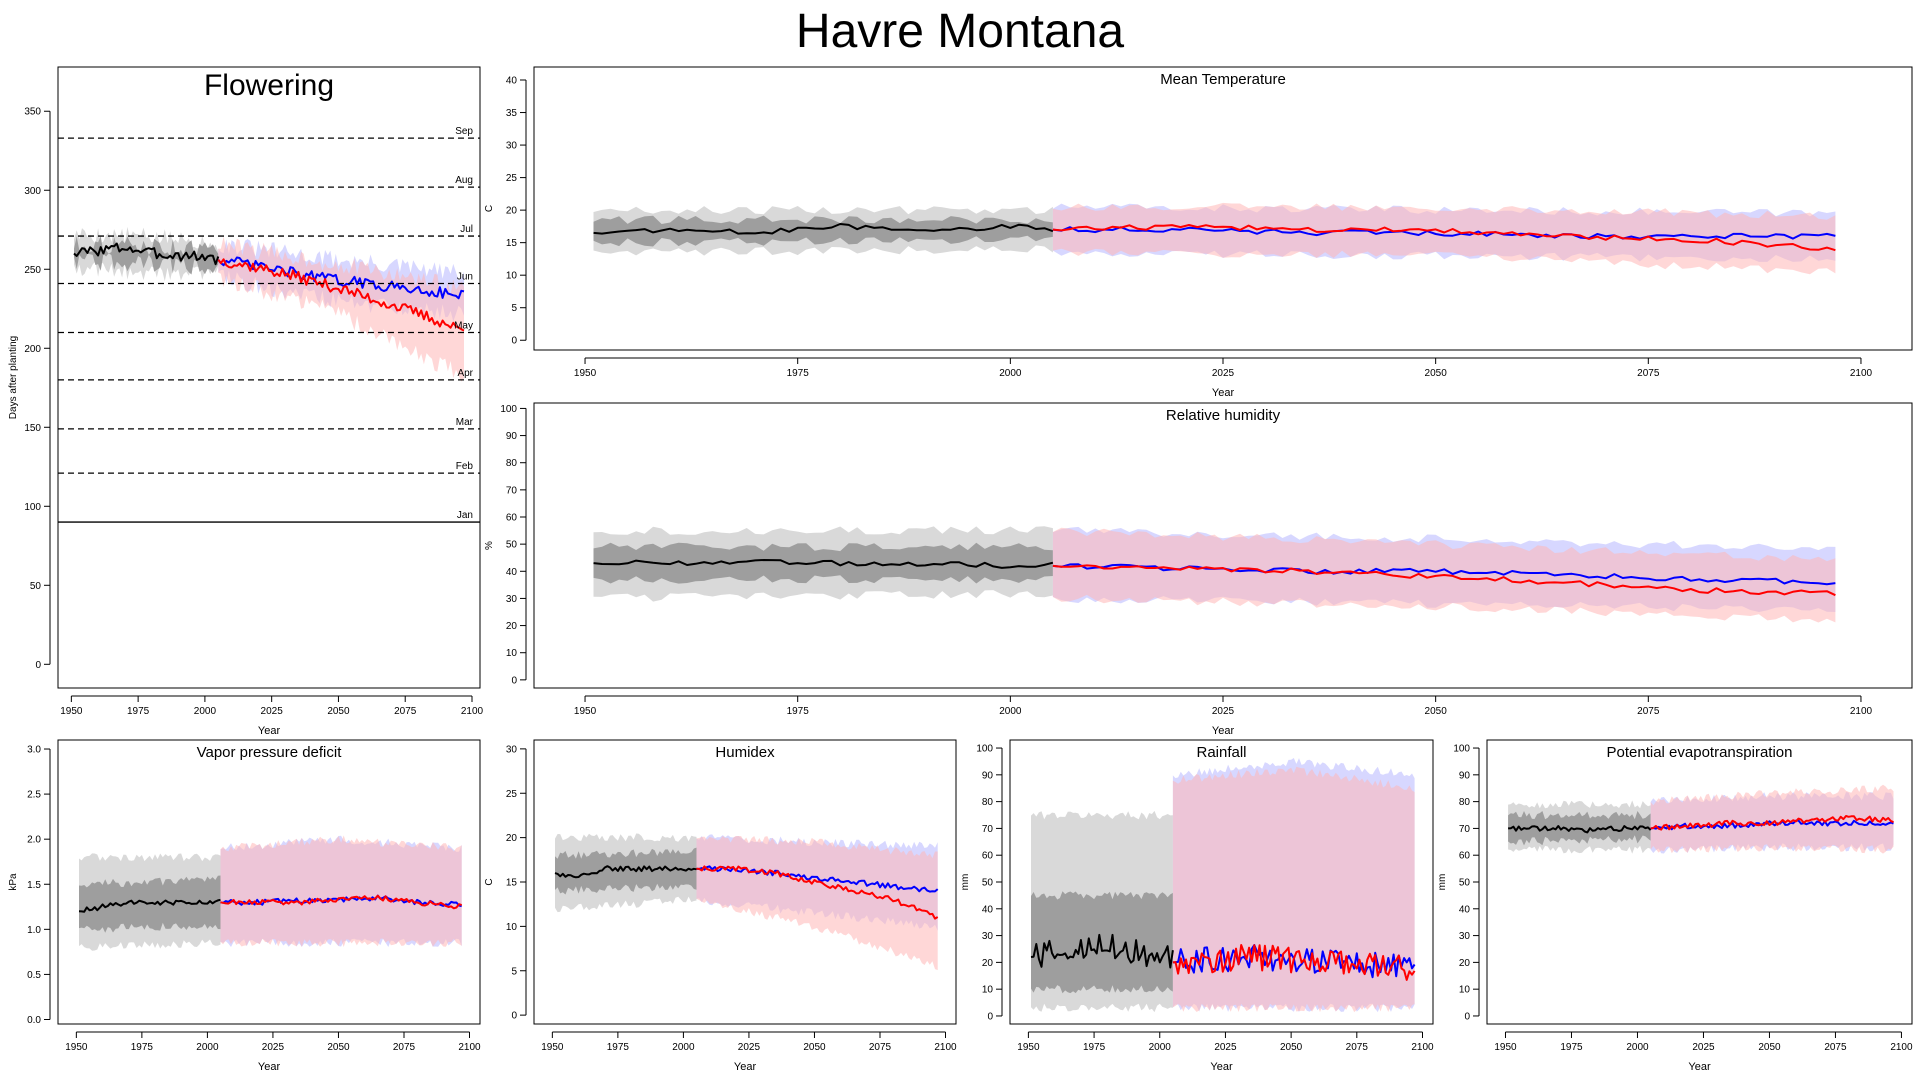  What do you see at coordinates (512, 749) in the screenshot?
I see `y-tick-label-30: 30` at bounding box center [512, 749].